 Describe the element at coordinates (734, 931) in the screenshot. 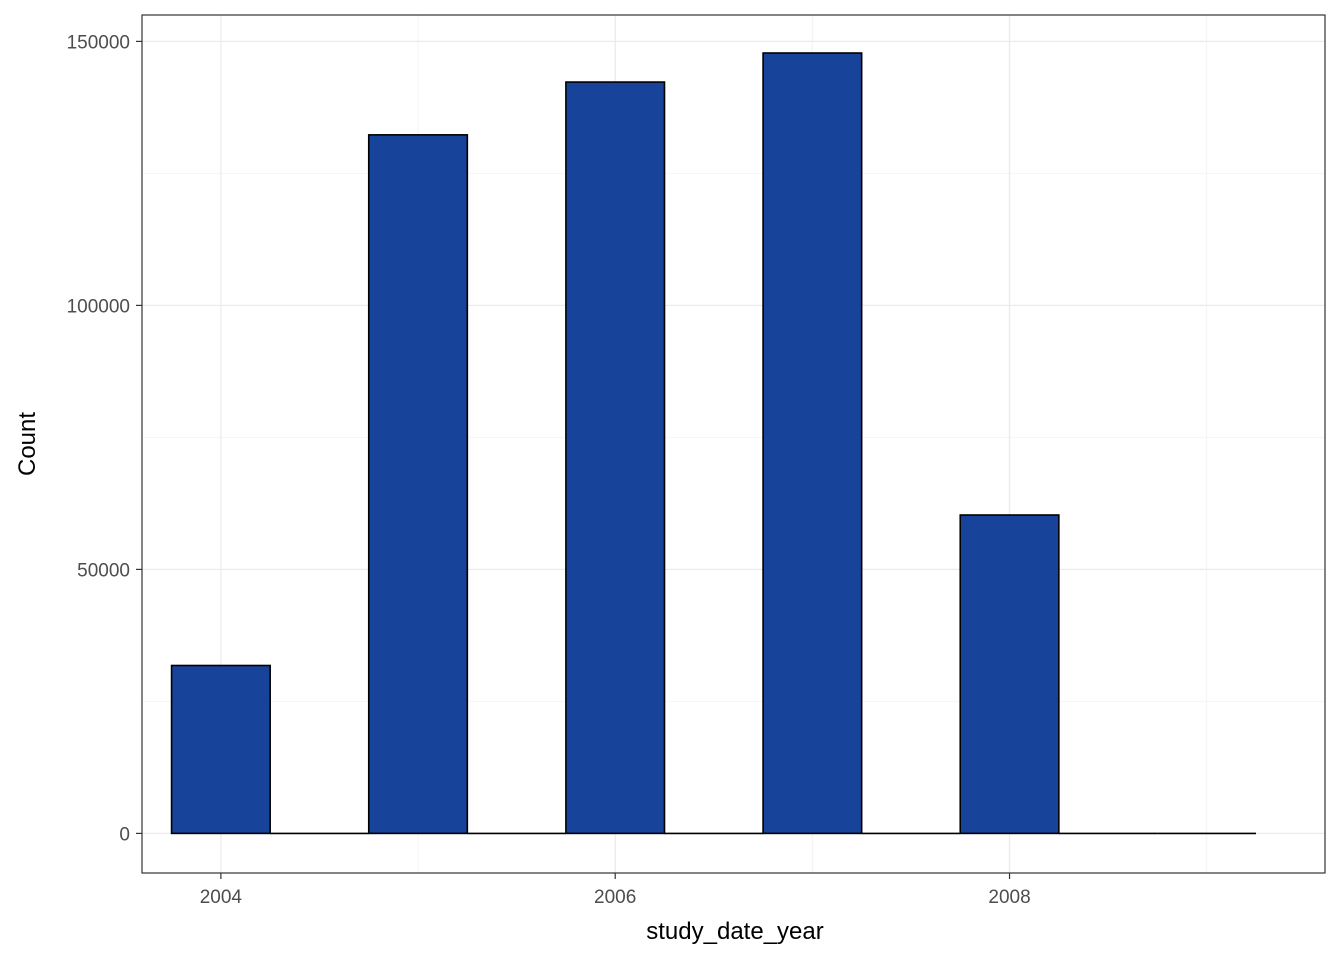

I see `x-axis-title: study_date_year` at that location.